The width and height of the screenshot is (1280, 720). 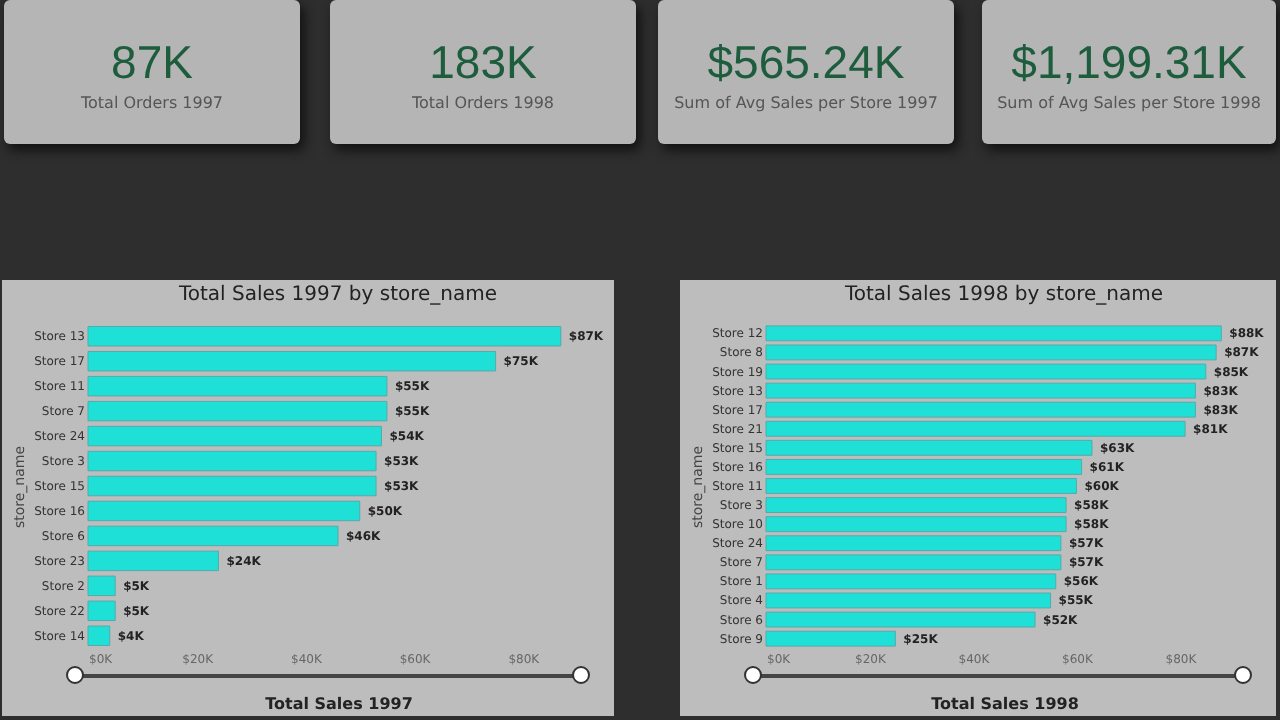 What do you see at coordinates (483, 62) in the screenshot?
I see `text: 183K` at bounding box center [483, 62].